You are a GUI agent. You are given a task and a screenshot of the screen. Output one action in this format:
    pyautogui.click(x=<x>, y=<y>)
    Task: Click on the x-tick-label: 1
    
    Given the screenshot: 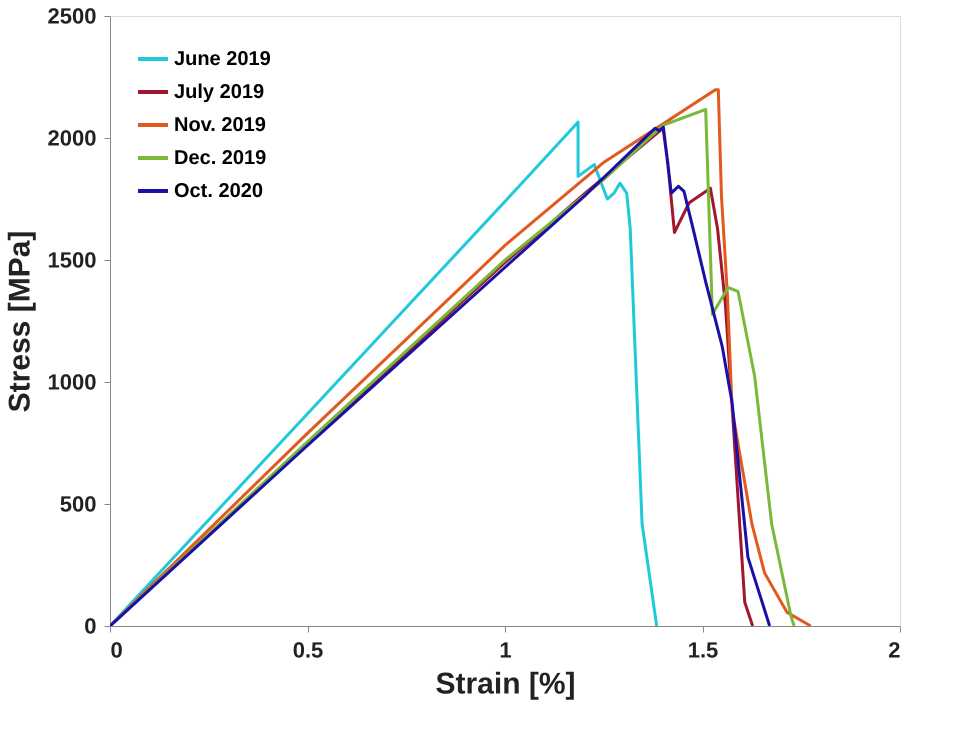 What is the action you would take?
    pyautogui.click(x=505, y=650)
    